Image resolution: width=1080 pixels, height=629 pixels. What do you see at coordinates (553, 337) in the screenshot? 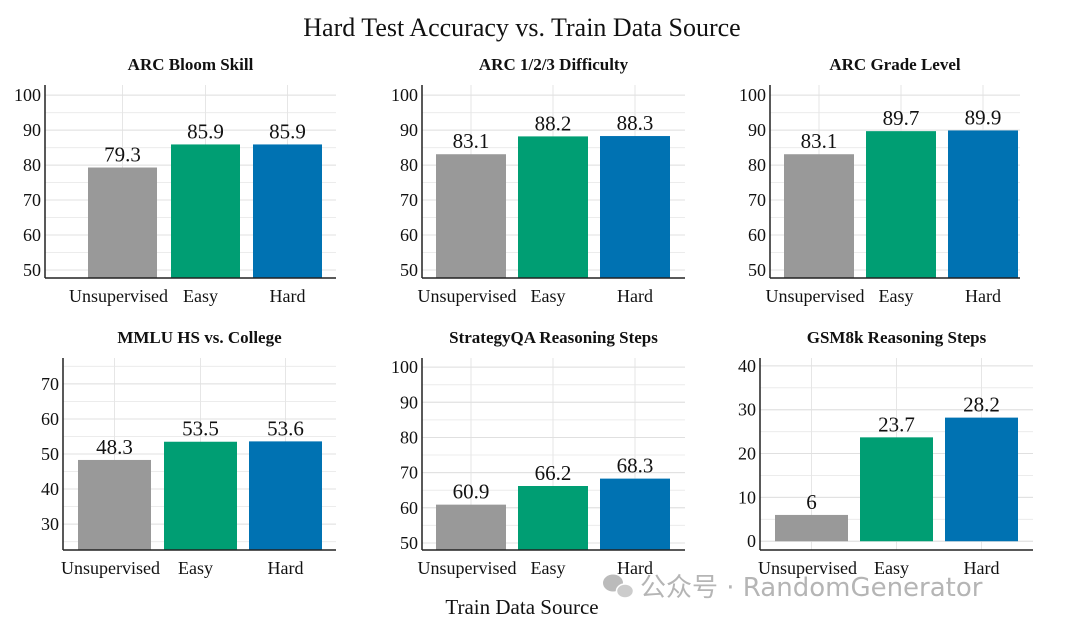
I see `subplot-title: StrategyQA Reasoning Steps` at bounding box center [553, 337].